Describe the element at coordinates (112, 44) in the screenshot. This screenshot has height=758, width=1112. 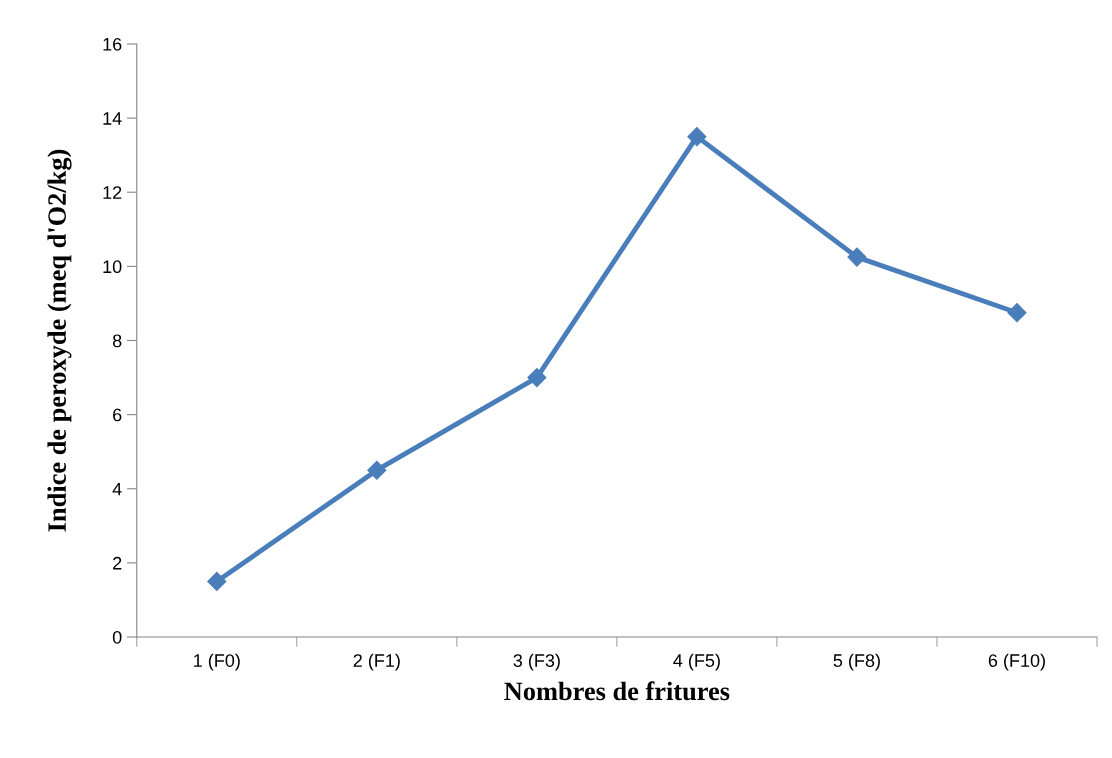
I see `y-tick-label: 16` at that location.